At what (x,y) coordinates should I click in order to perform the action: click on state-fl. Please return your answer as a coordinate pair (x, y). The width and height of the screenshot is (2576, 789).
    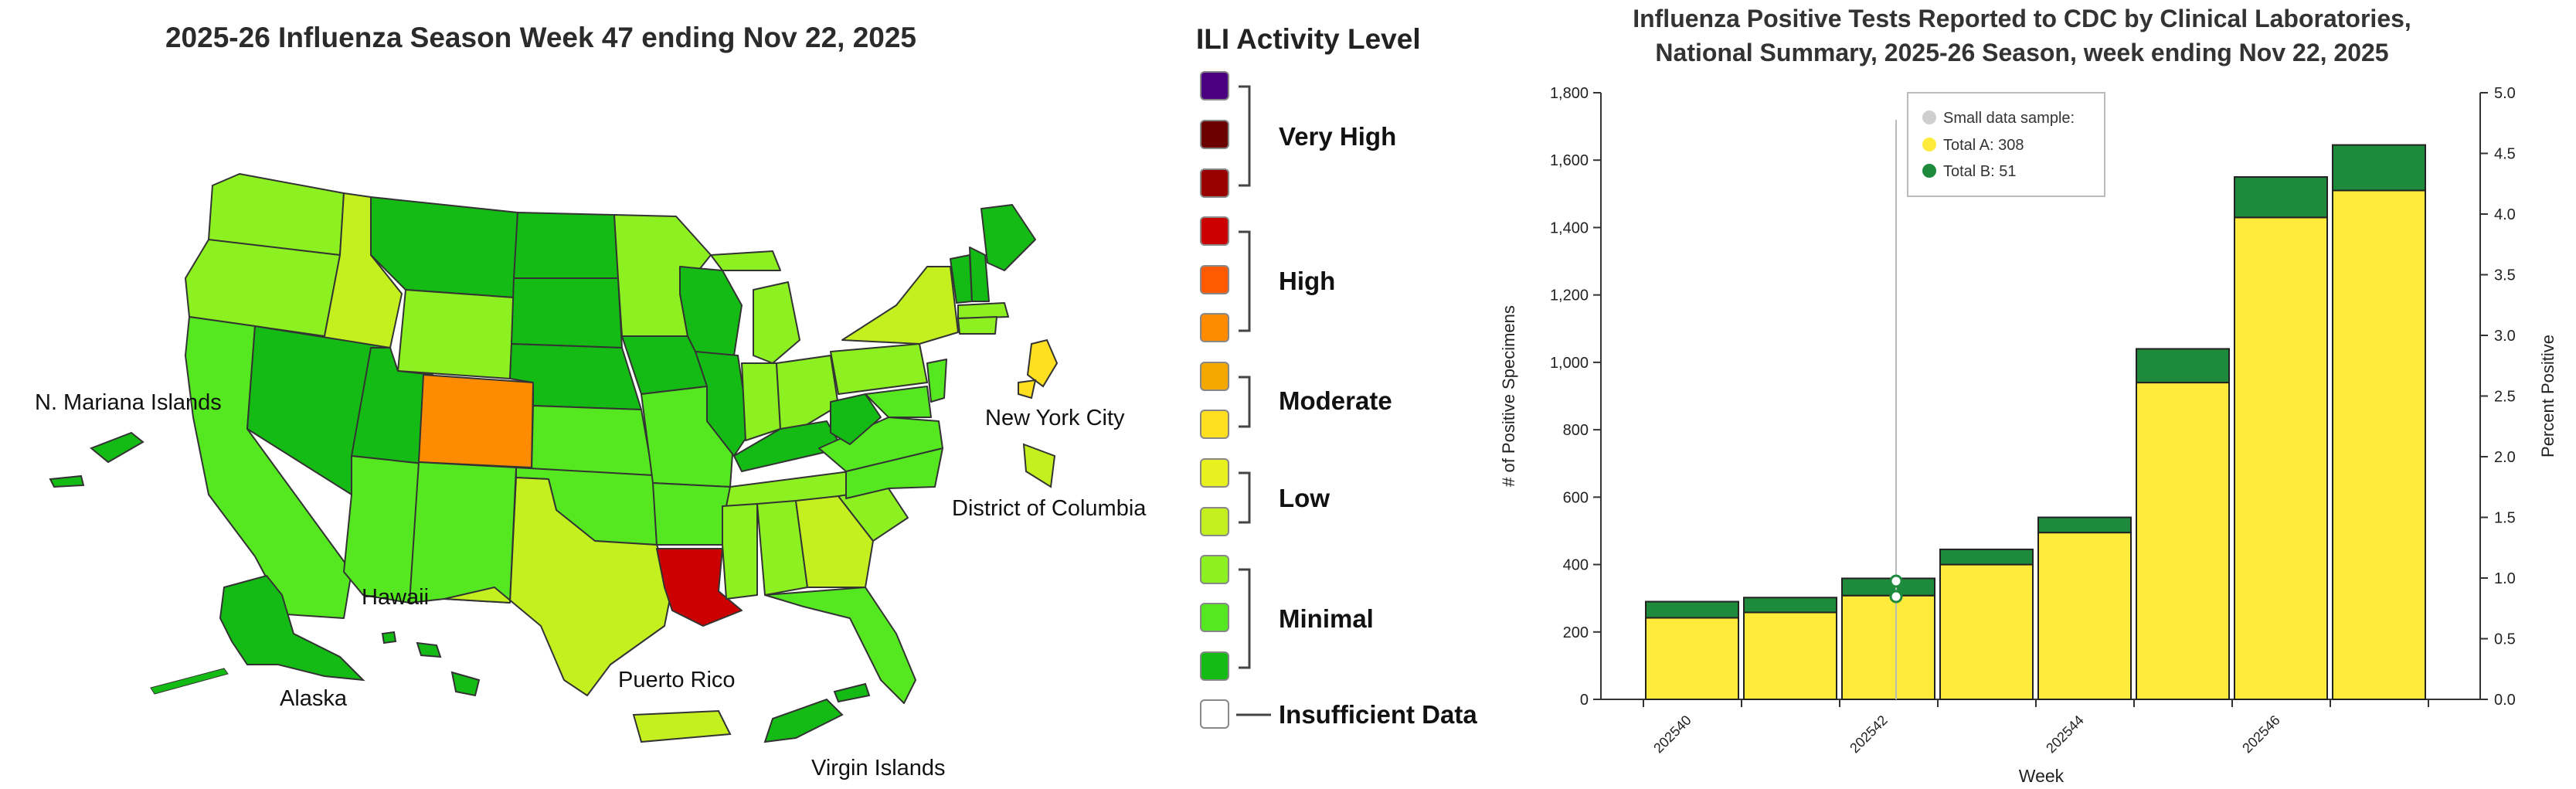
    Looking at the image, I should click on (840, 645).